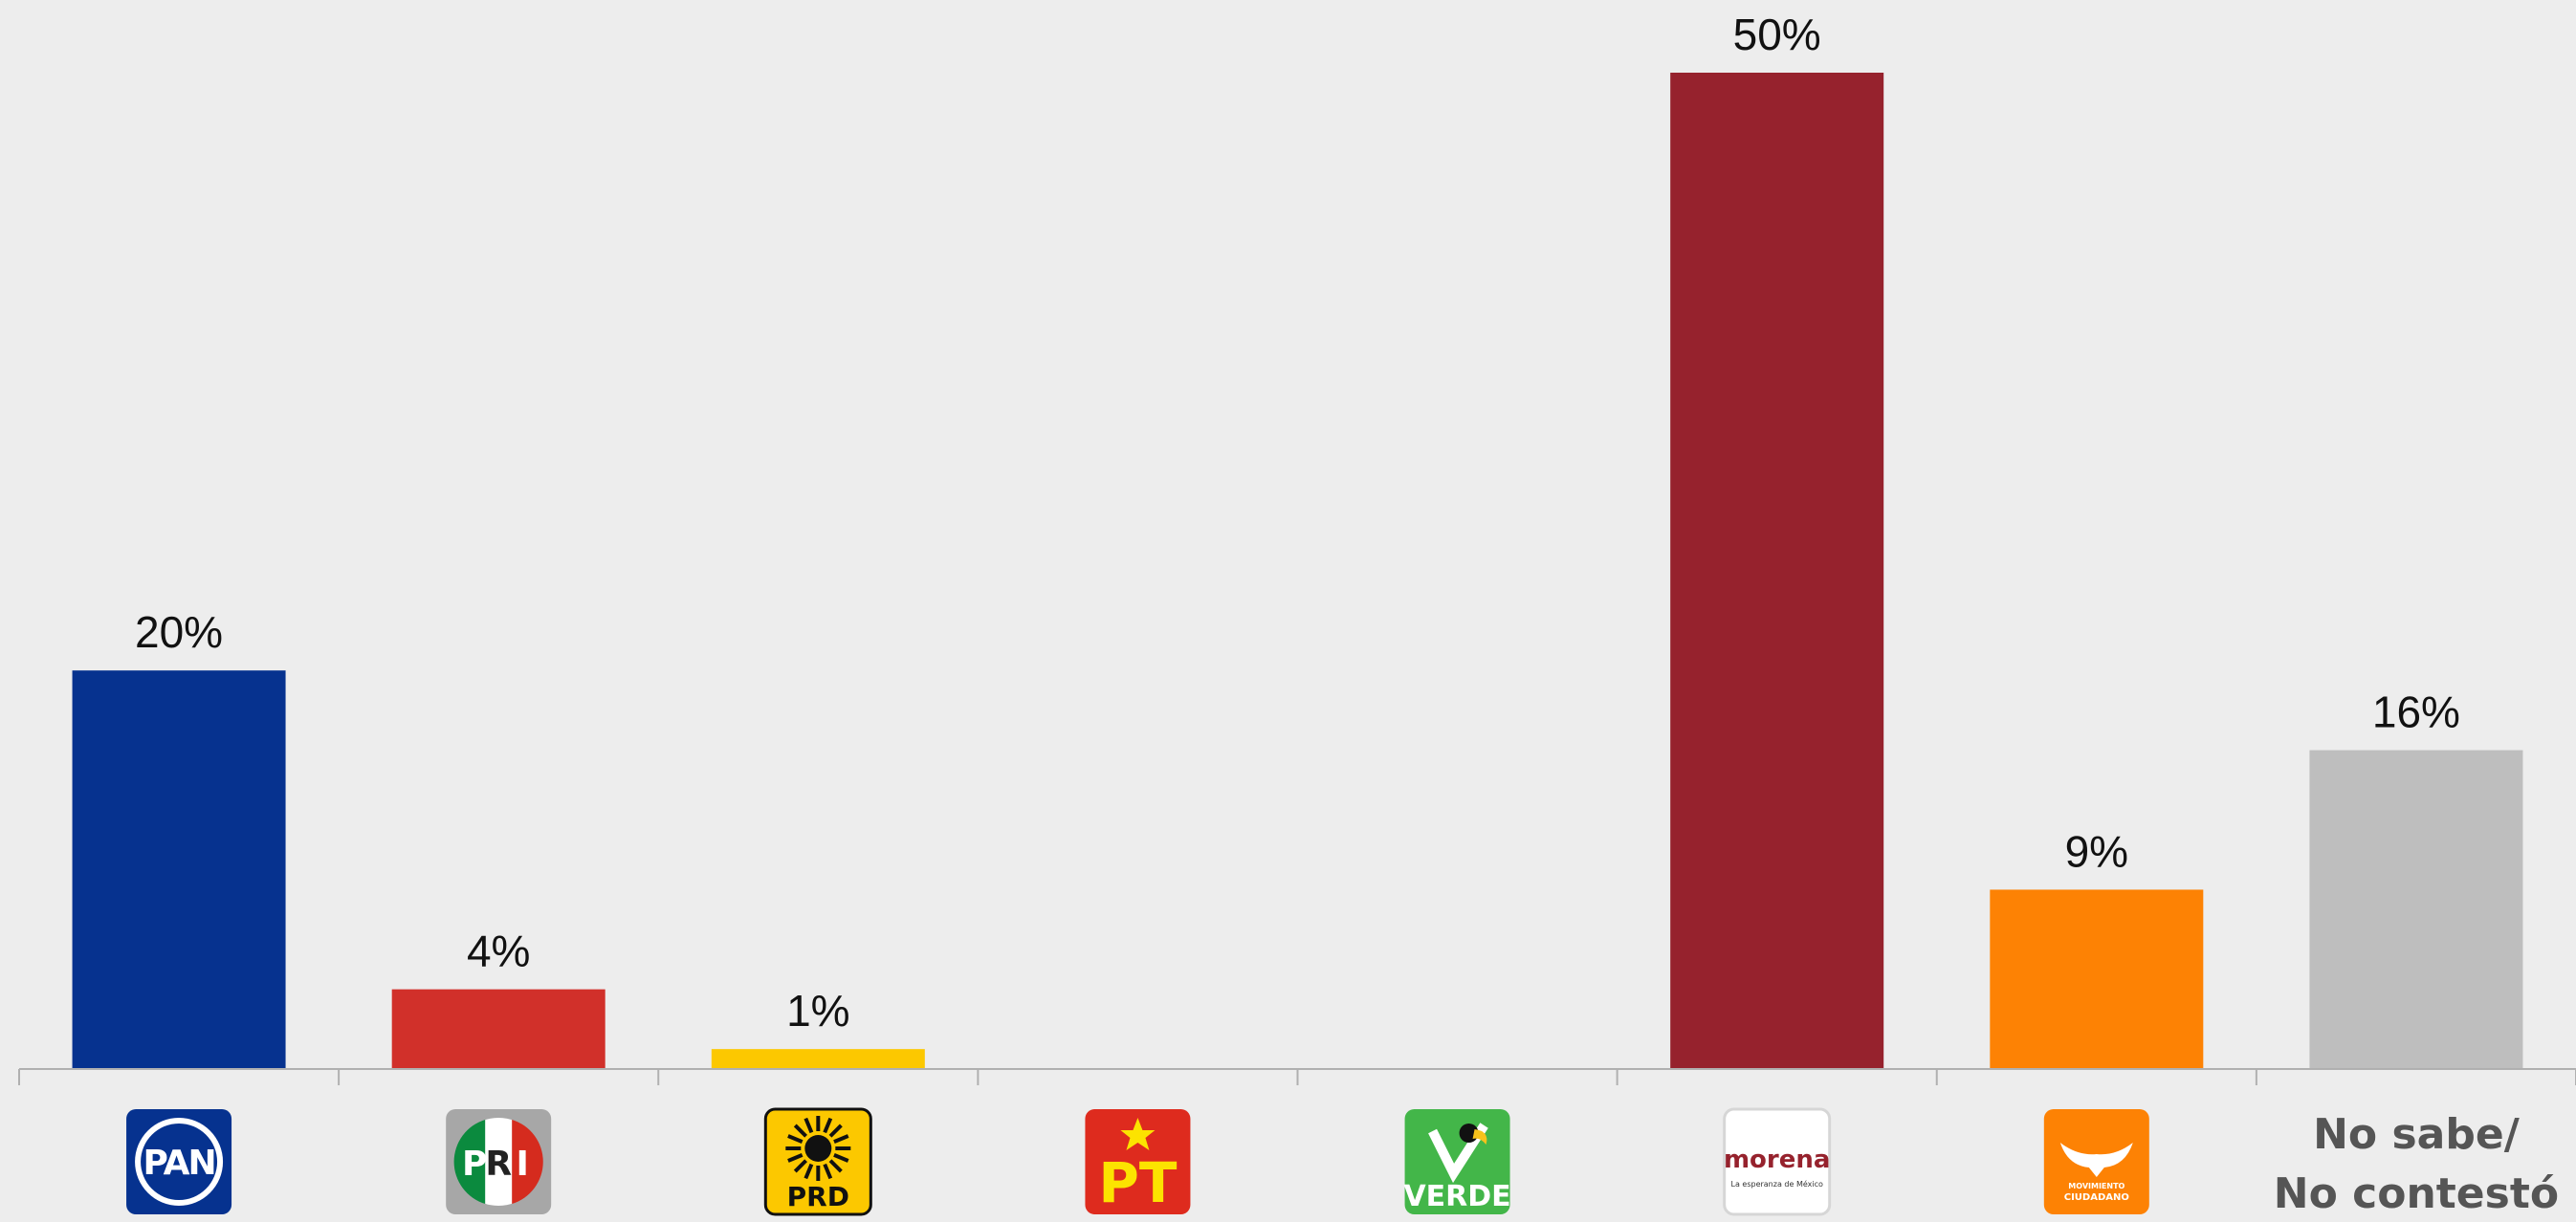 The width and height of the screenshot is (2576, 1222). Describe the element at coordinates (2096, 1186) in the screenshot. I see `svg-text: MOVIMIENTO` at that location.